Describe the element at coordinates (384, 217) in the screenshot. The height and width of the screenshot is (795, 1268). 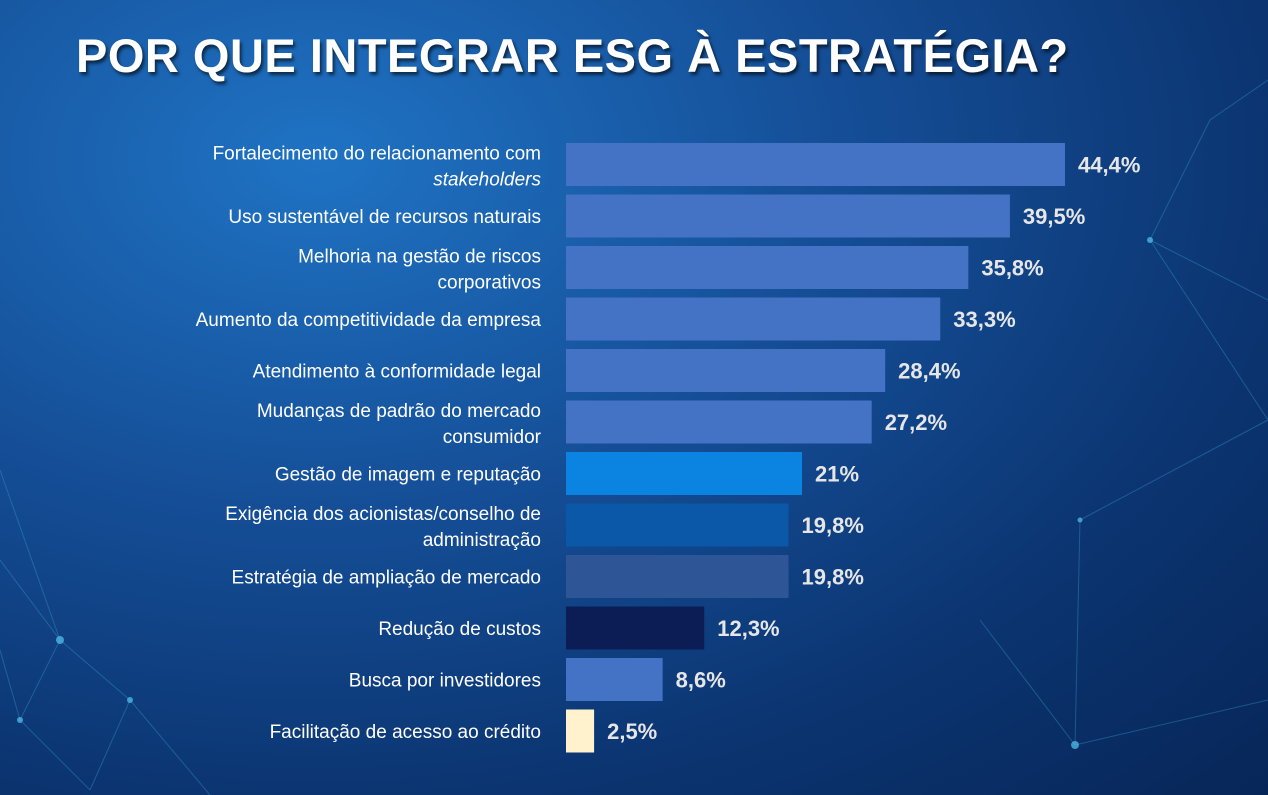
I see `category-label-2: Uso sustentável de recursos naturais` at that location.